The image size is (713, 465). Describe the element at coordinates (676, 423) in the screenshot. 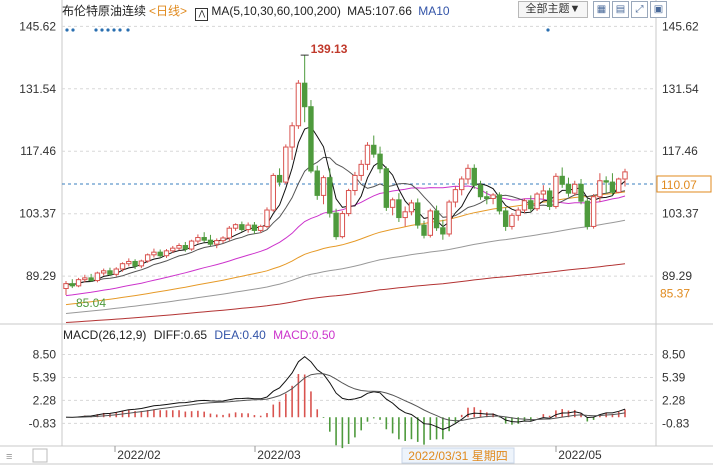

I see `macd-tick-right: -0.83` at that location.